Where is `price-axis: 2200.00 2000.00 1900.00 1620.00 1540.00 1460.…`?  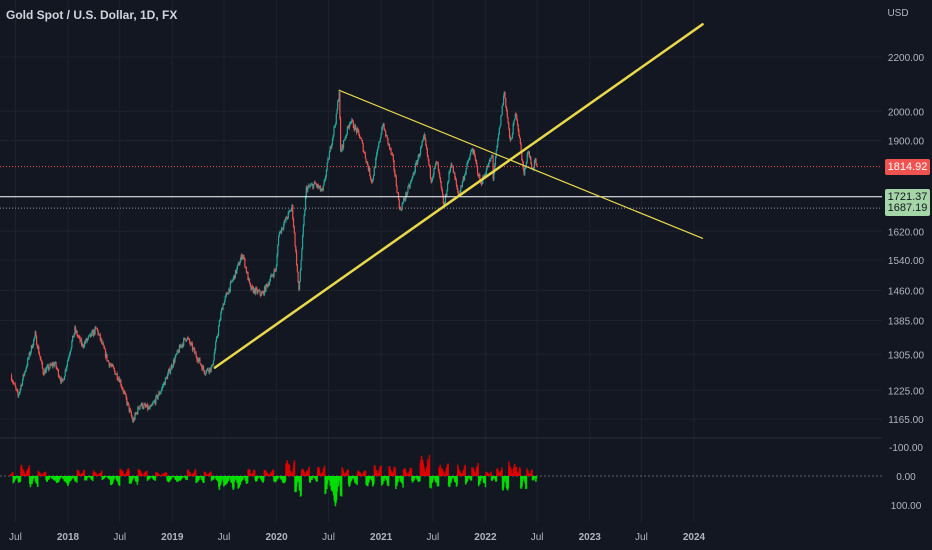 price-axis: 2200.00 2000.00 1900.00 1620.00 1540.00 1460.… is located at coordinates (905, 217).